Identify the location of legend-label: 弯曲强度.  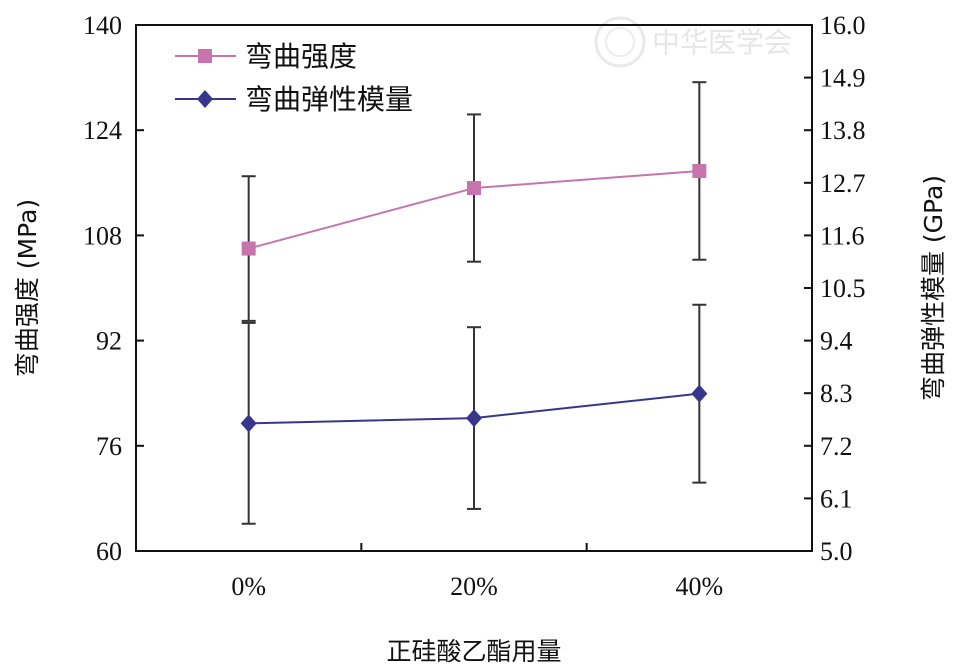
(301, 56).